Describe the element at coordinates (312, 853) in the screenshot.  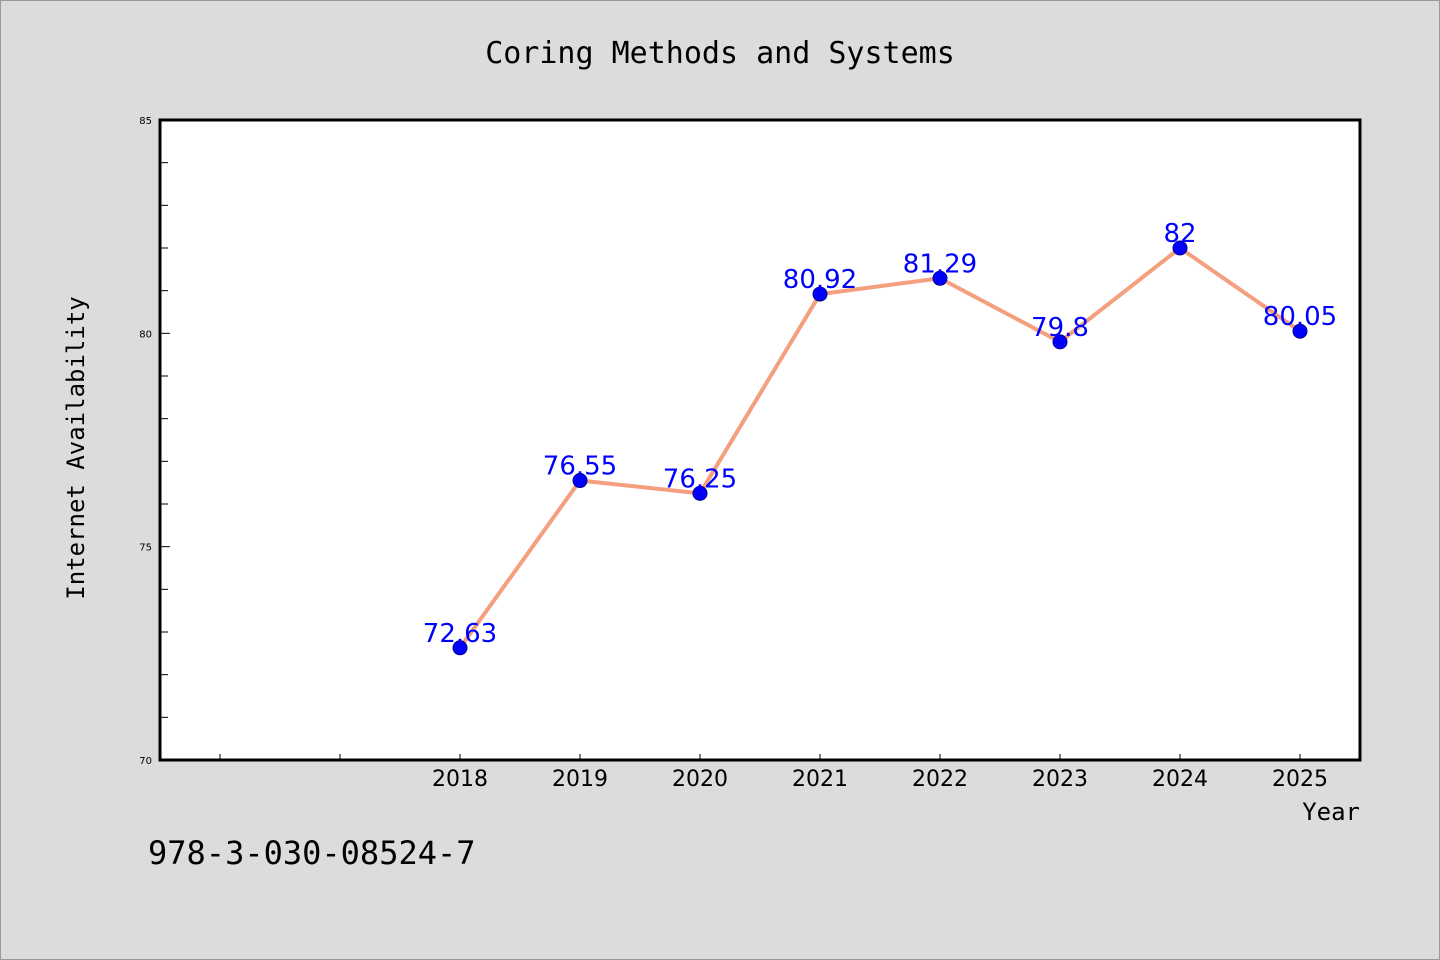
I see `isbn-text: 978-3-030-08524-7` at that location.